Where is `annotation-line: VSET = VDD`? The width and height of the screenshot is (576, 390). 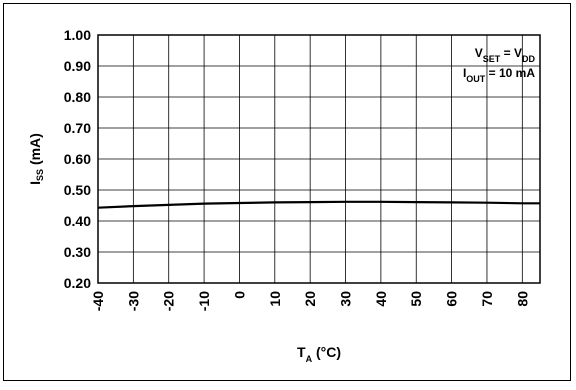 annotation-line: VSET = VDD is located at coordinates (505, 55).